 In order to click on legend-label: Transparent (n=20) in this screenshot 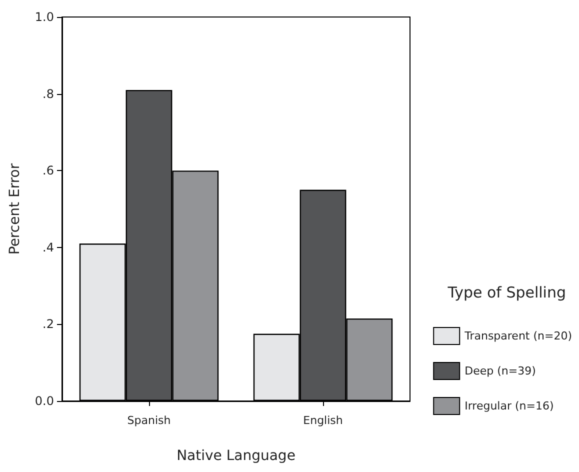, I will do `click(518, 336)`.